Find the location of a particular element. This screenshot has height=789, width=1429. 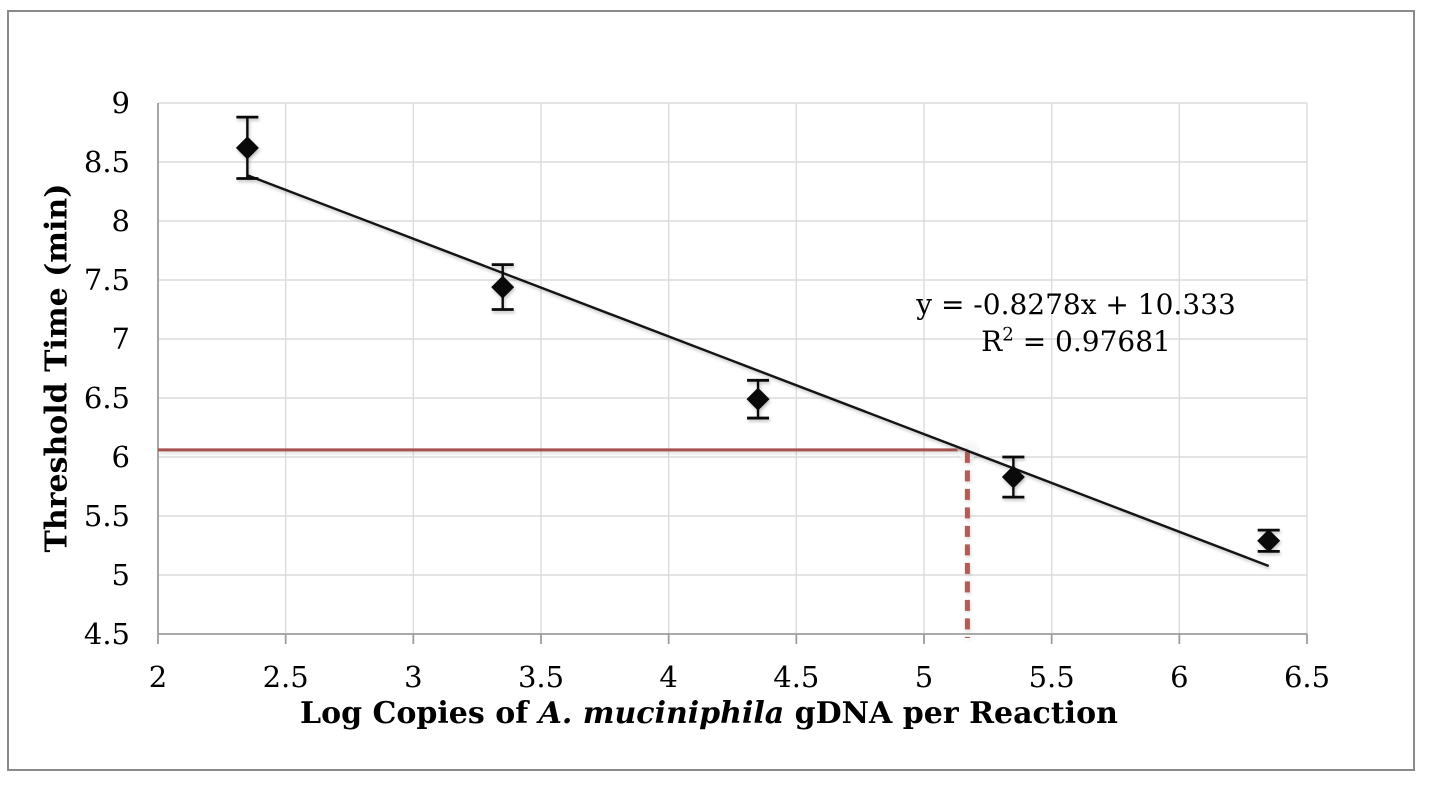

trendline-equation: y = -0.8278x + 10.333 is located at coordinates (1076, 304).